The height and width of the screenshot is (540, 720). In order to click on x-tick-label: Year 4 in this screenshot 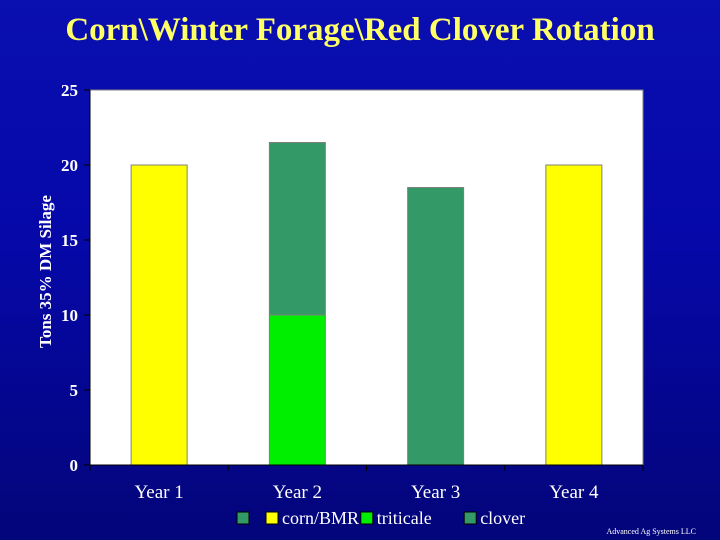, I will do `click(574, 492)`.